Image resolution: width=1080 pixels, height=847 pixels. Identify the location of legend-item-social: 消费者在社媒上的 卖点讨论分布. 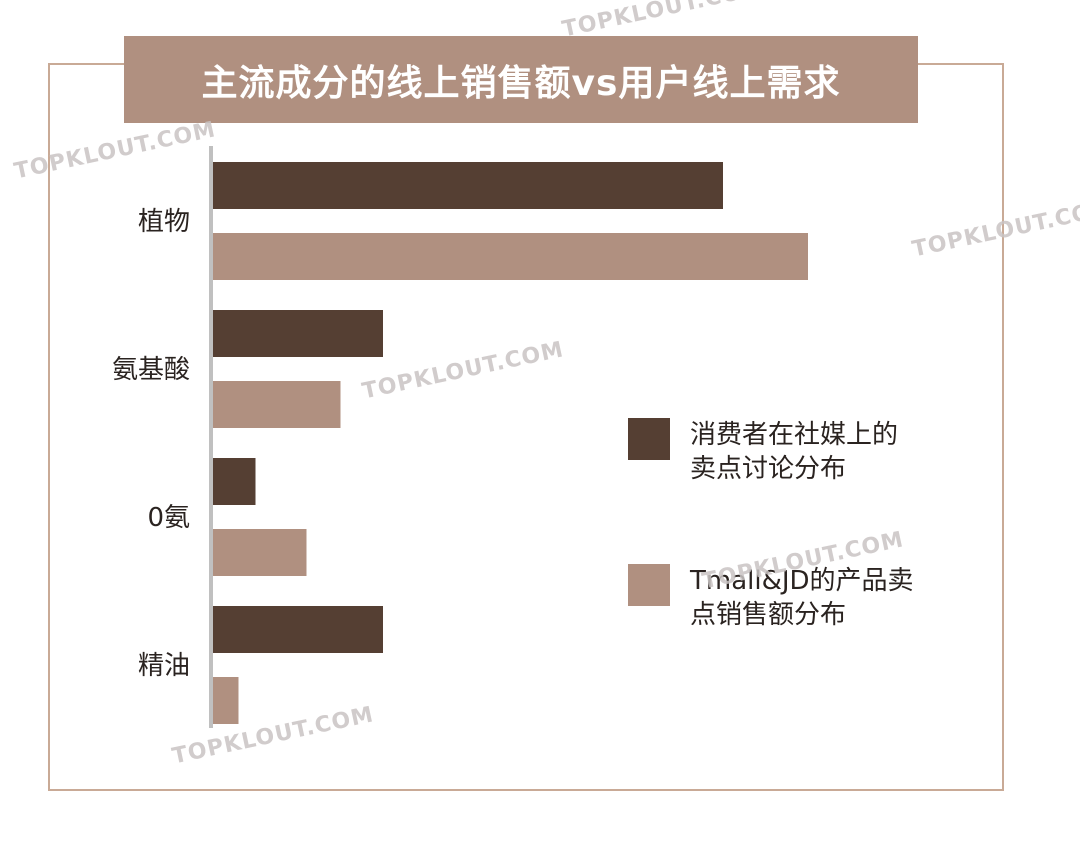
(789, 452).